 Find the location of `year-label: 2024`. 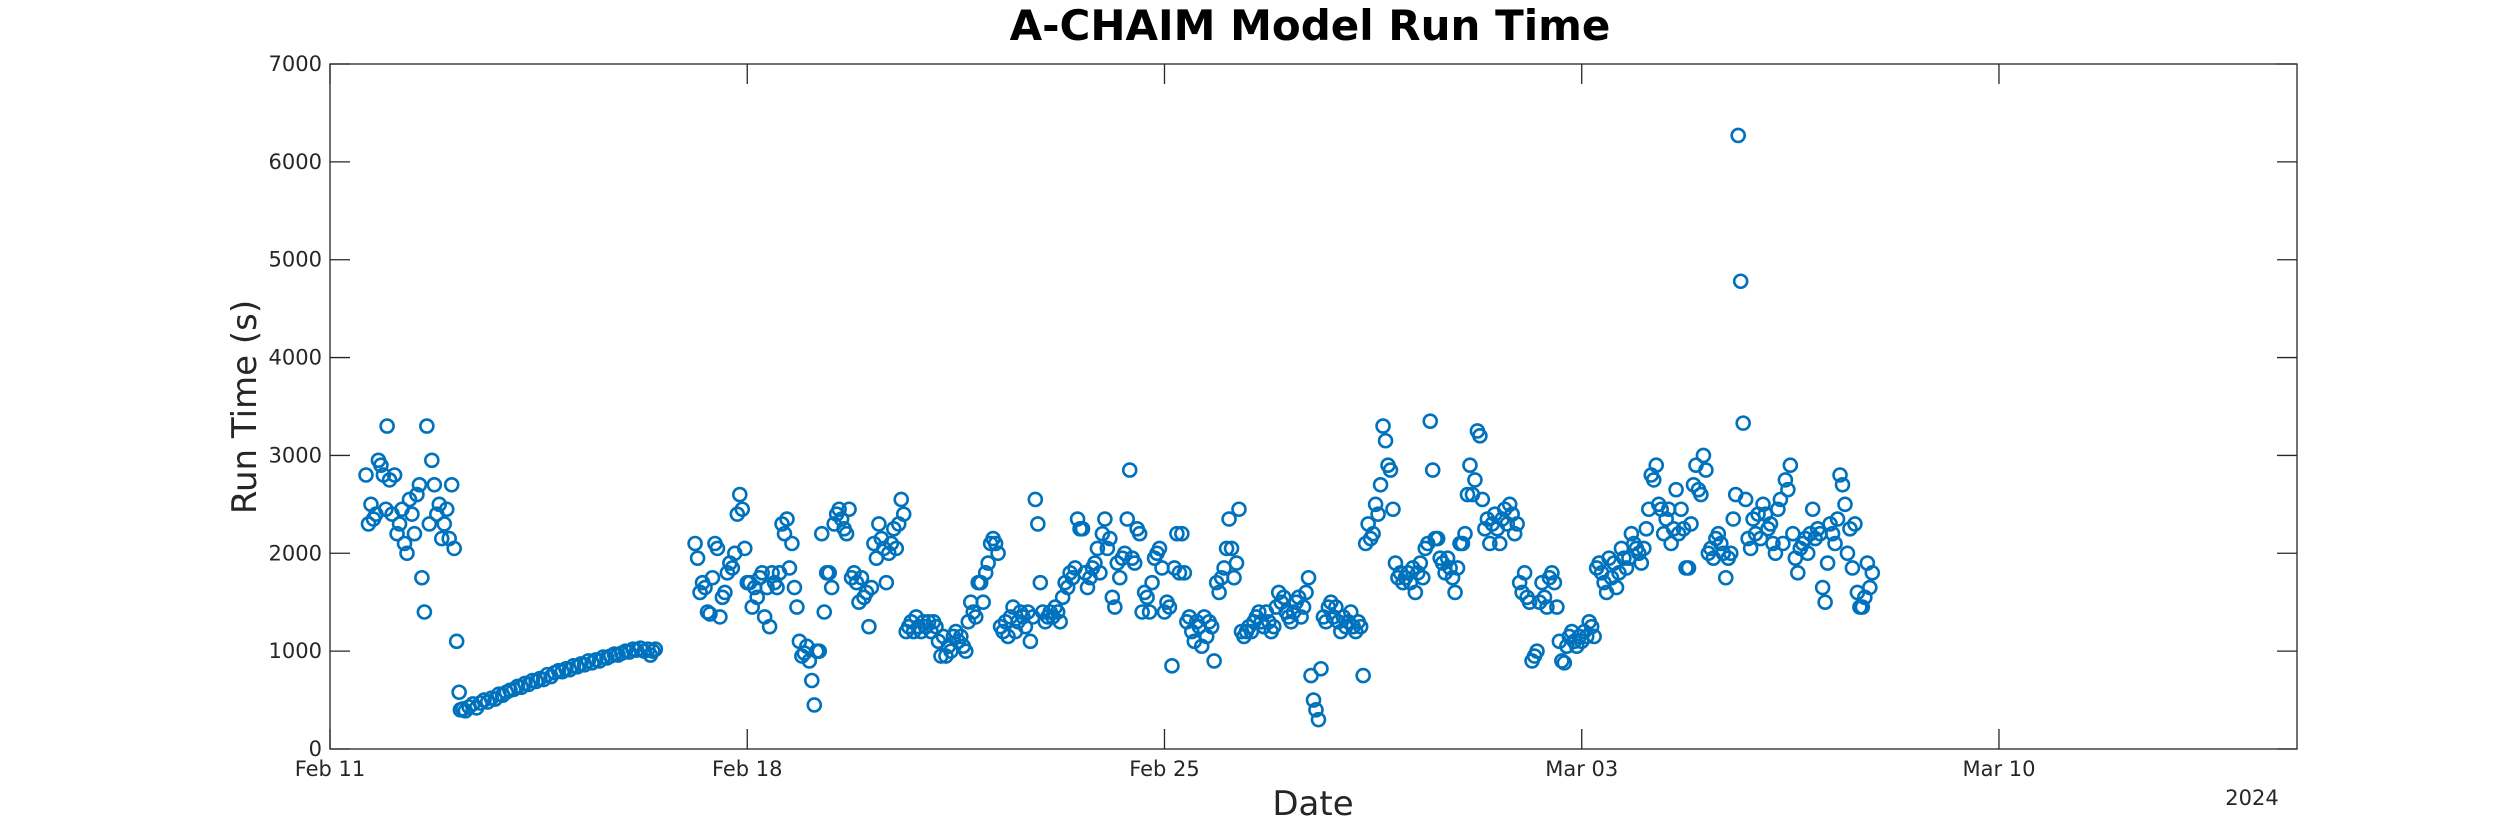

year-label: 2024 is located at coordinates (2251, 798).